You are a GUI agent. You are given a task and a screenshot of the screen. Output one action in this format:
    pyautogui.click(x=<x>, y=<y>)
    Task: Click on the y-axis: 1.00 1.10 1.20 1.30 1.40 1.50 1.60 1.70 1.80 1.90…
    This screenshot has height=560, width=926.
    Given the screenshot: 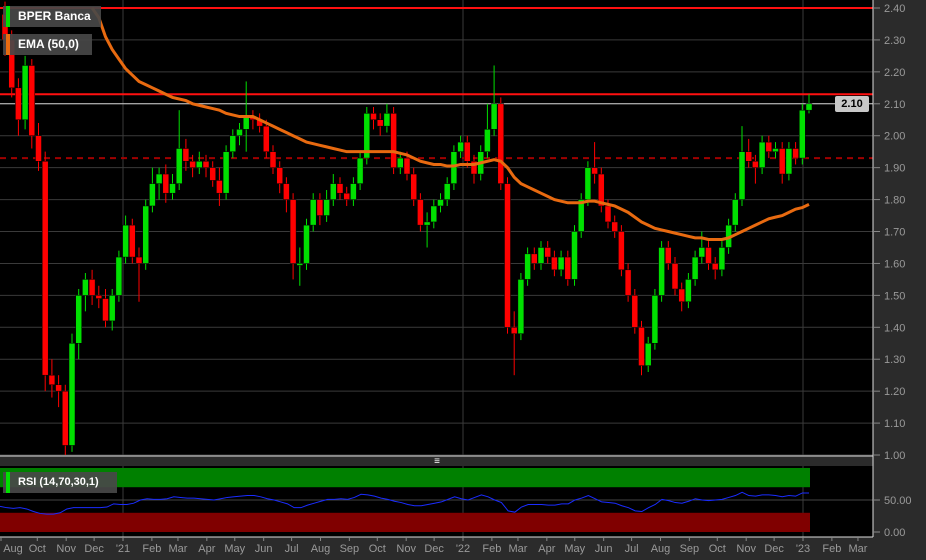 What is the action you would take?
    pyautogui.click(x=892, y=271)
    